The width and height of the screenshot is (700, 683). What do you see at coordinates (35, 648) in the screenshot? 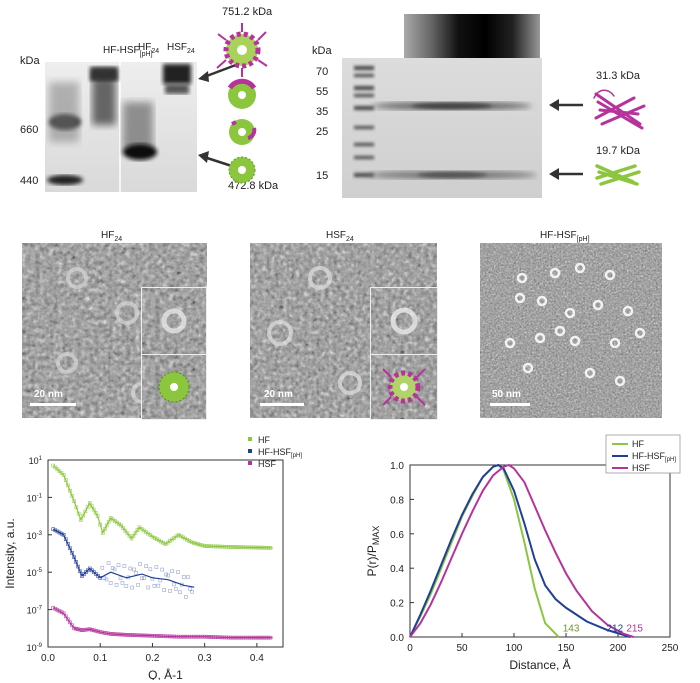
I see `saxs-y-tick-label: 10⁻⁹` at bounding box center [35, 648].